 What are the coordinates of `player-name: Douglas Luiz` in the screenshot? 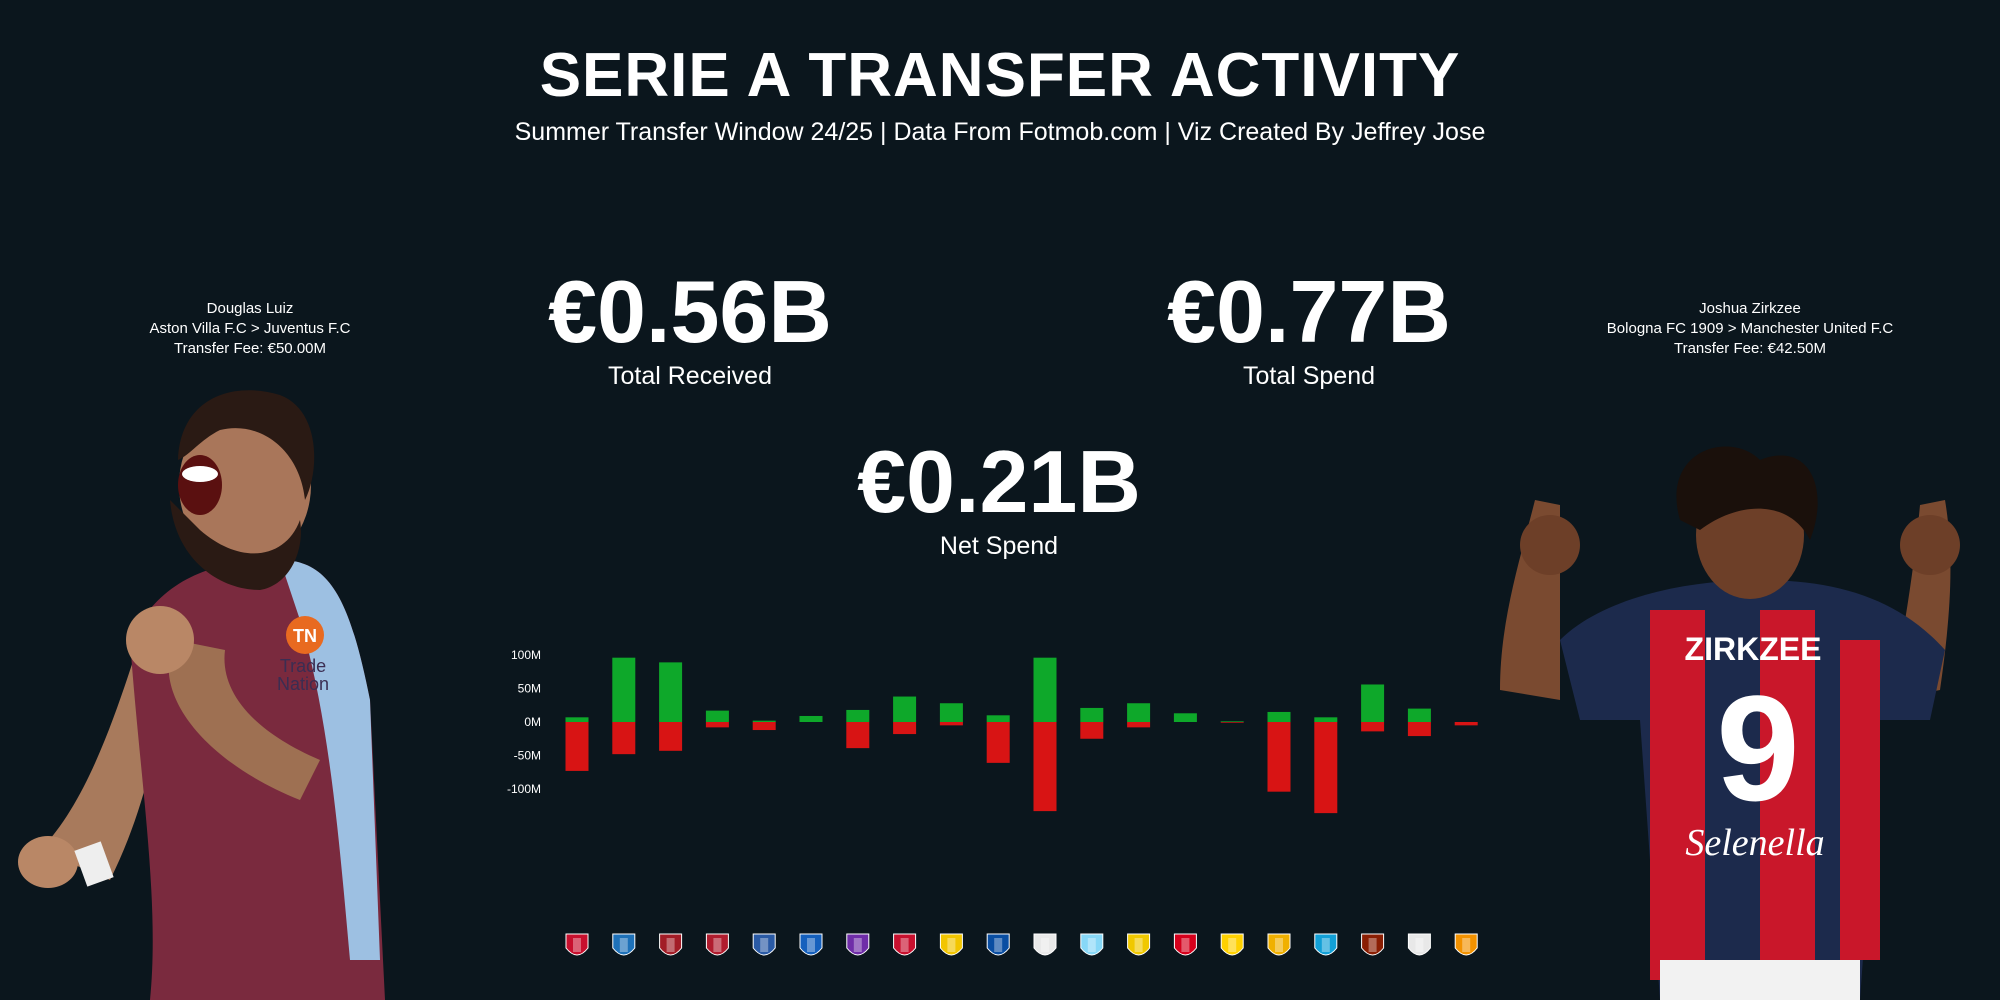 It's located at (250, 308).